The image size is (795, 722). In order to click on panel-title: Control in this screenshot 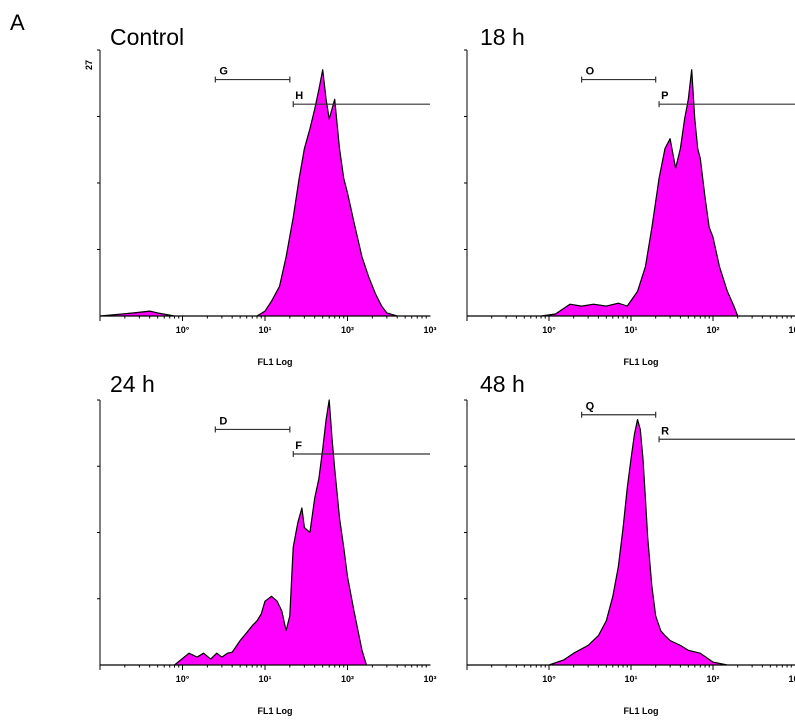, I will do `click(147, 37)`.